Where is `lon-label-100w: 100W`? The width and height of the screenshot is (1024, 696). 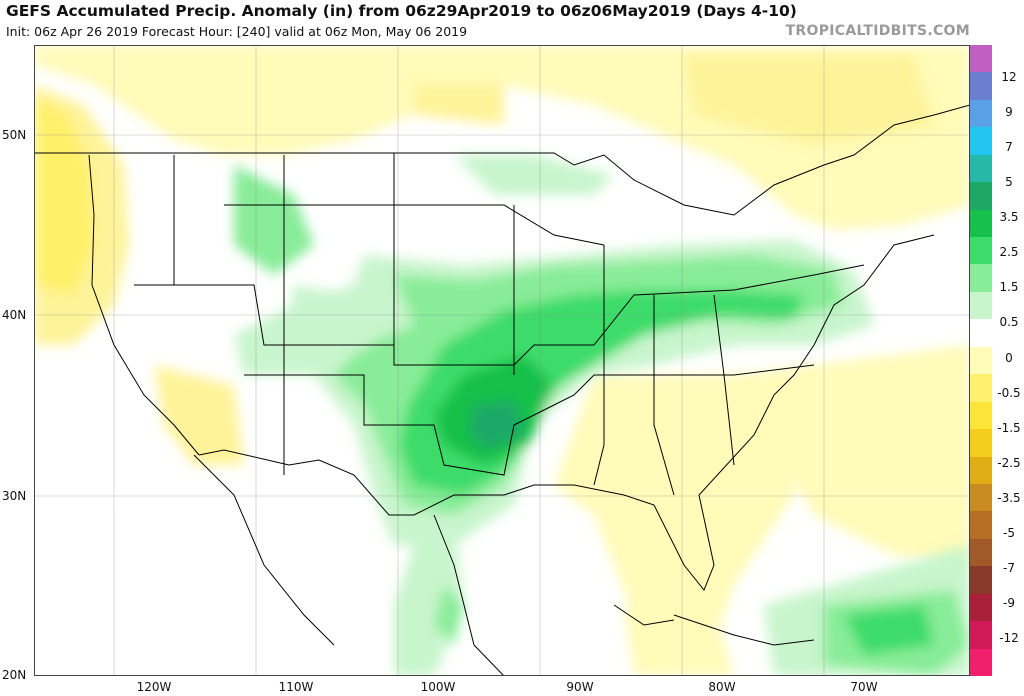 lon-label-100w: 100W is located at coordinates (438, 687).